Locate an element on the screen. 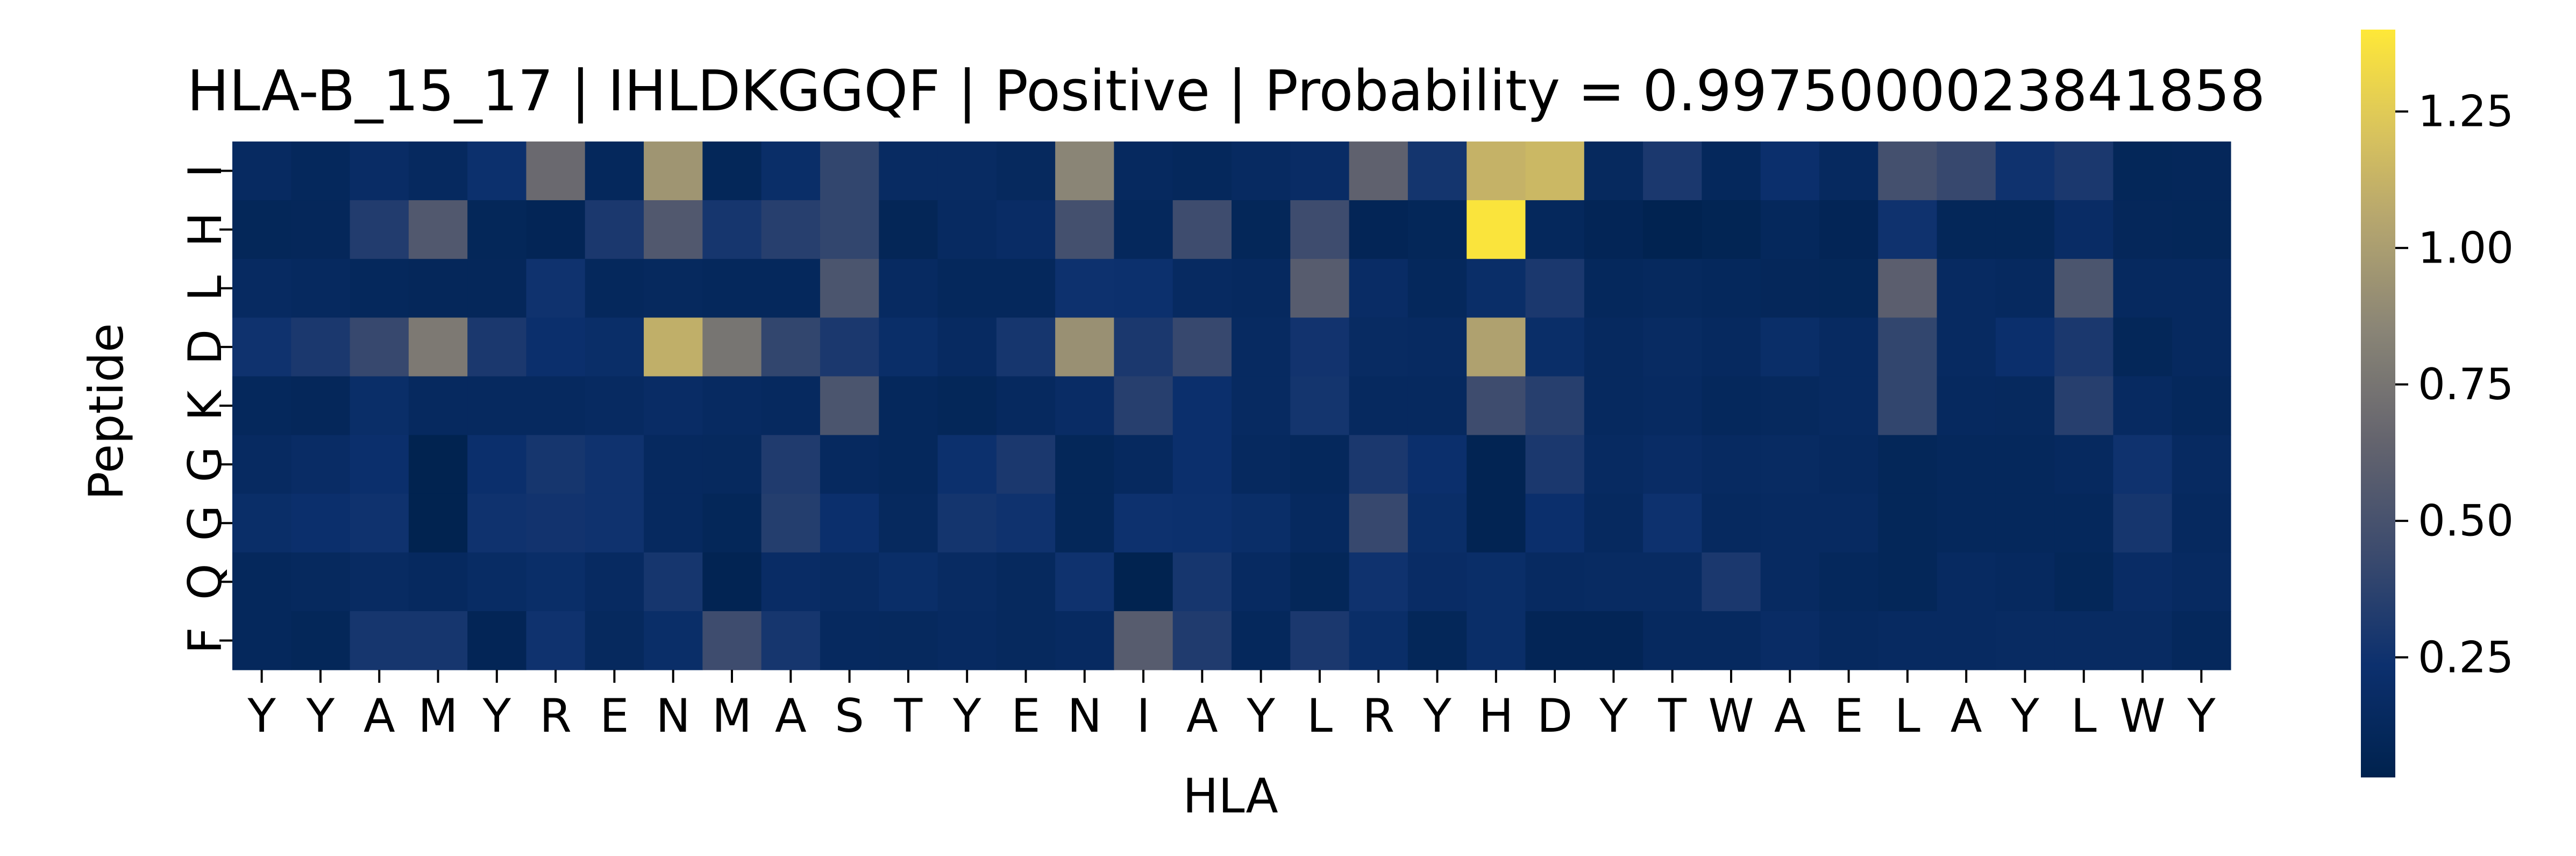 Image resolution: width=2576 pixels, height=856 pixels. colorbar-tick-label: 0.50 is located at coordinates (2466, 521).